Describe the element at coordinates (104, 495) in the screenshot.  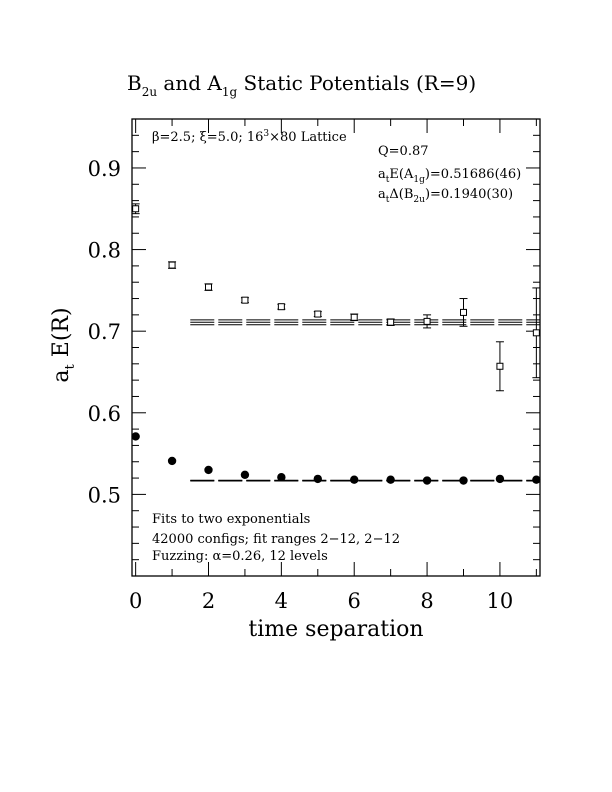
I see `y-tick-label: 0.5` at that location.